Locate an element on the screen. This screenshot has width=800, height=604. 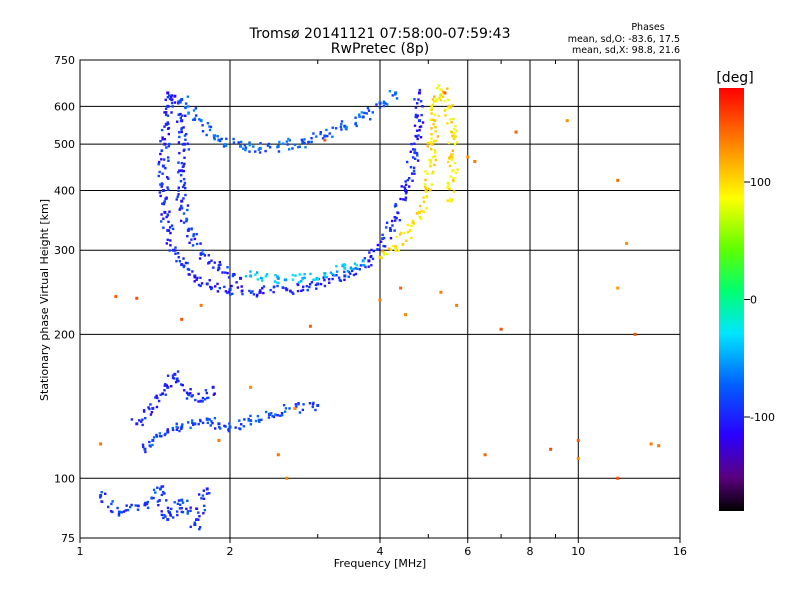
y-tick-label: 200 is located at coordinates (64, 334).